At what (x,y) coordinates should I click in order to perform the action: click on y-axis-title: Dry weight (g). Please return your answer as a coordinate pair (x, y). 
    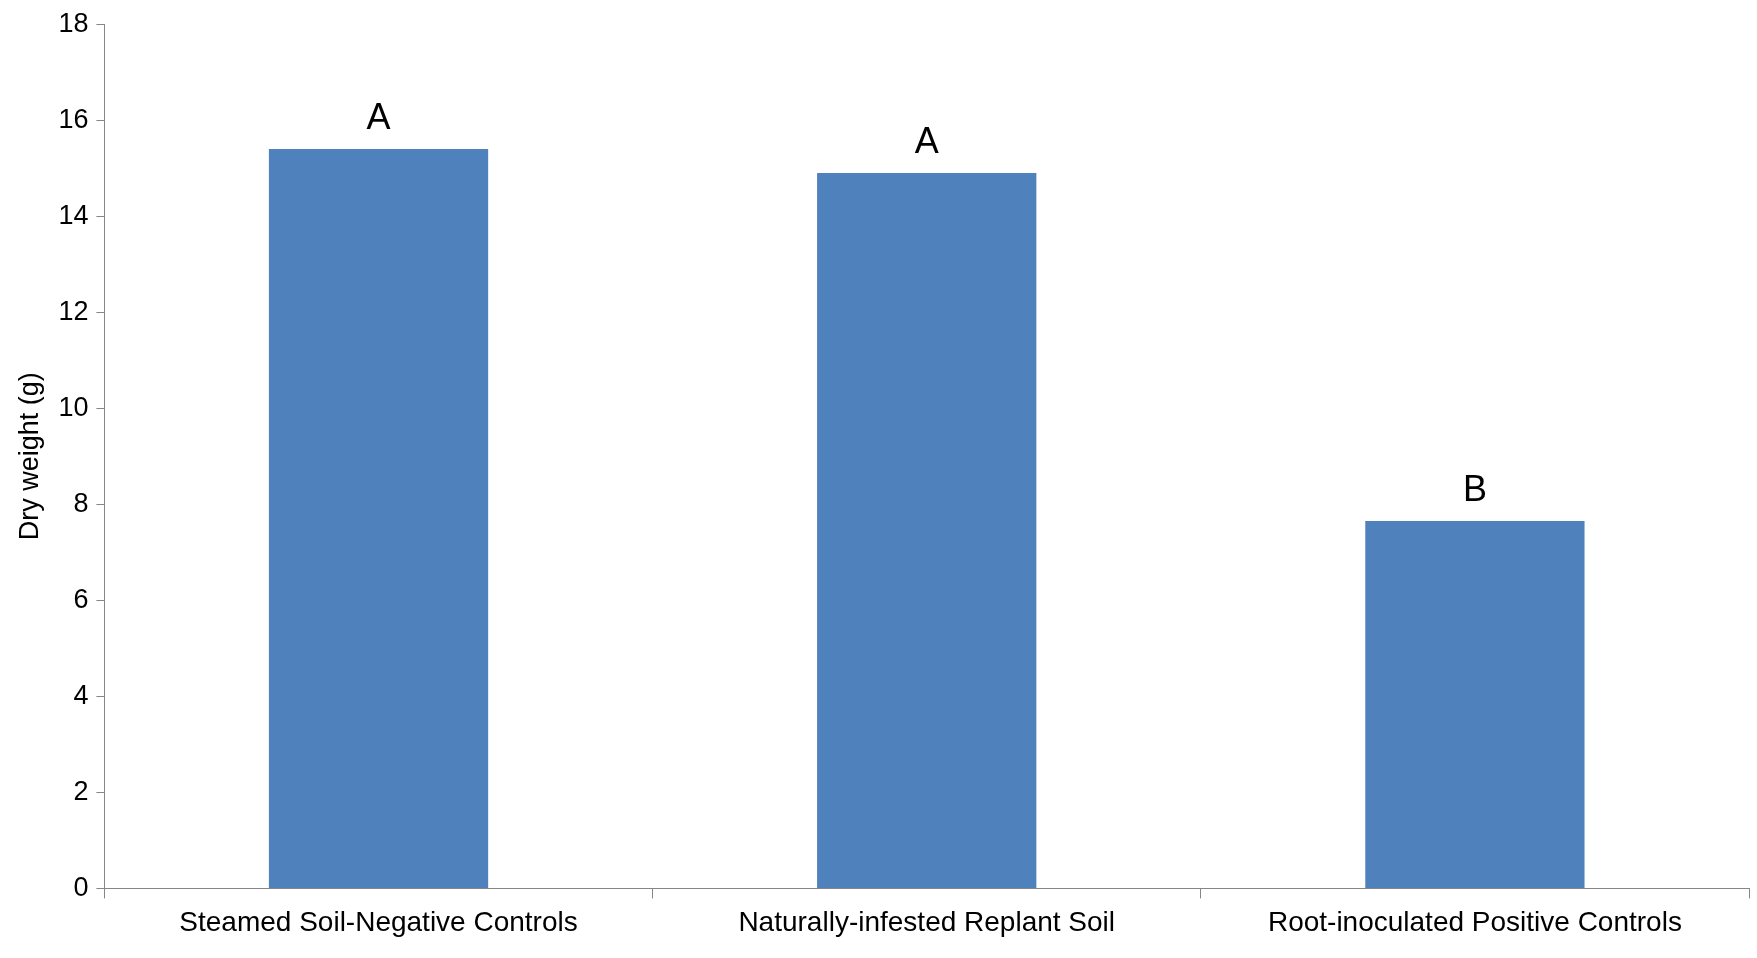
    Looking at the image, I should click on (28, 456).